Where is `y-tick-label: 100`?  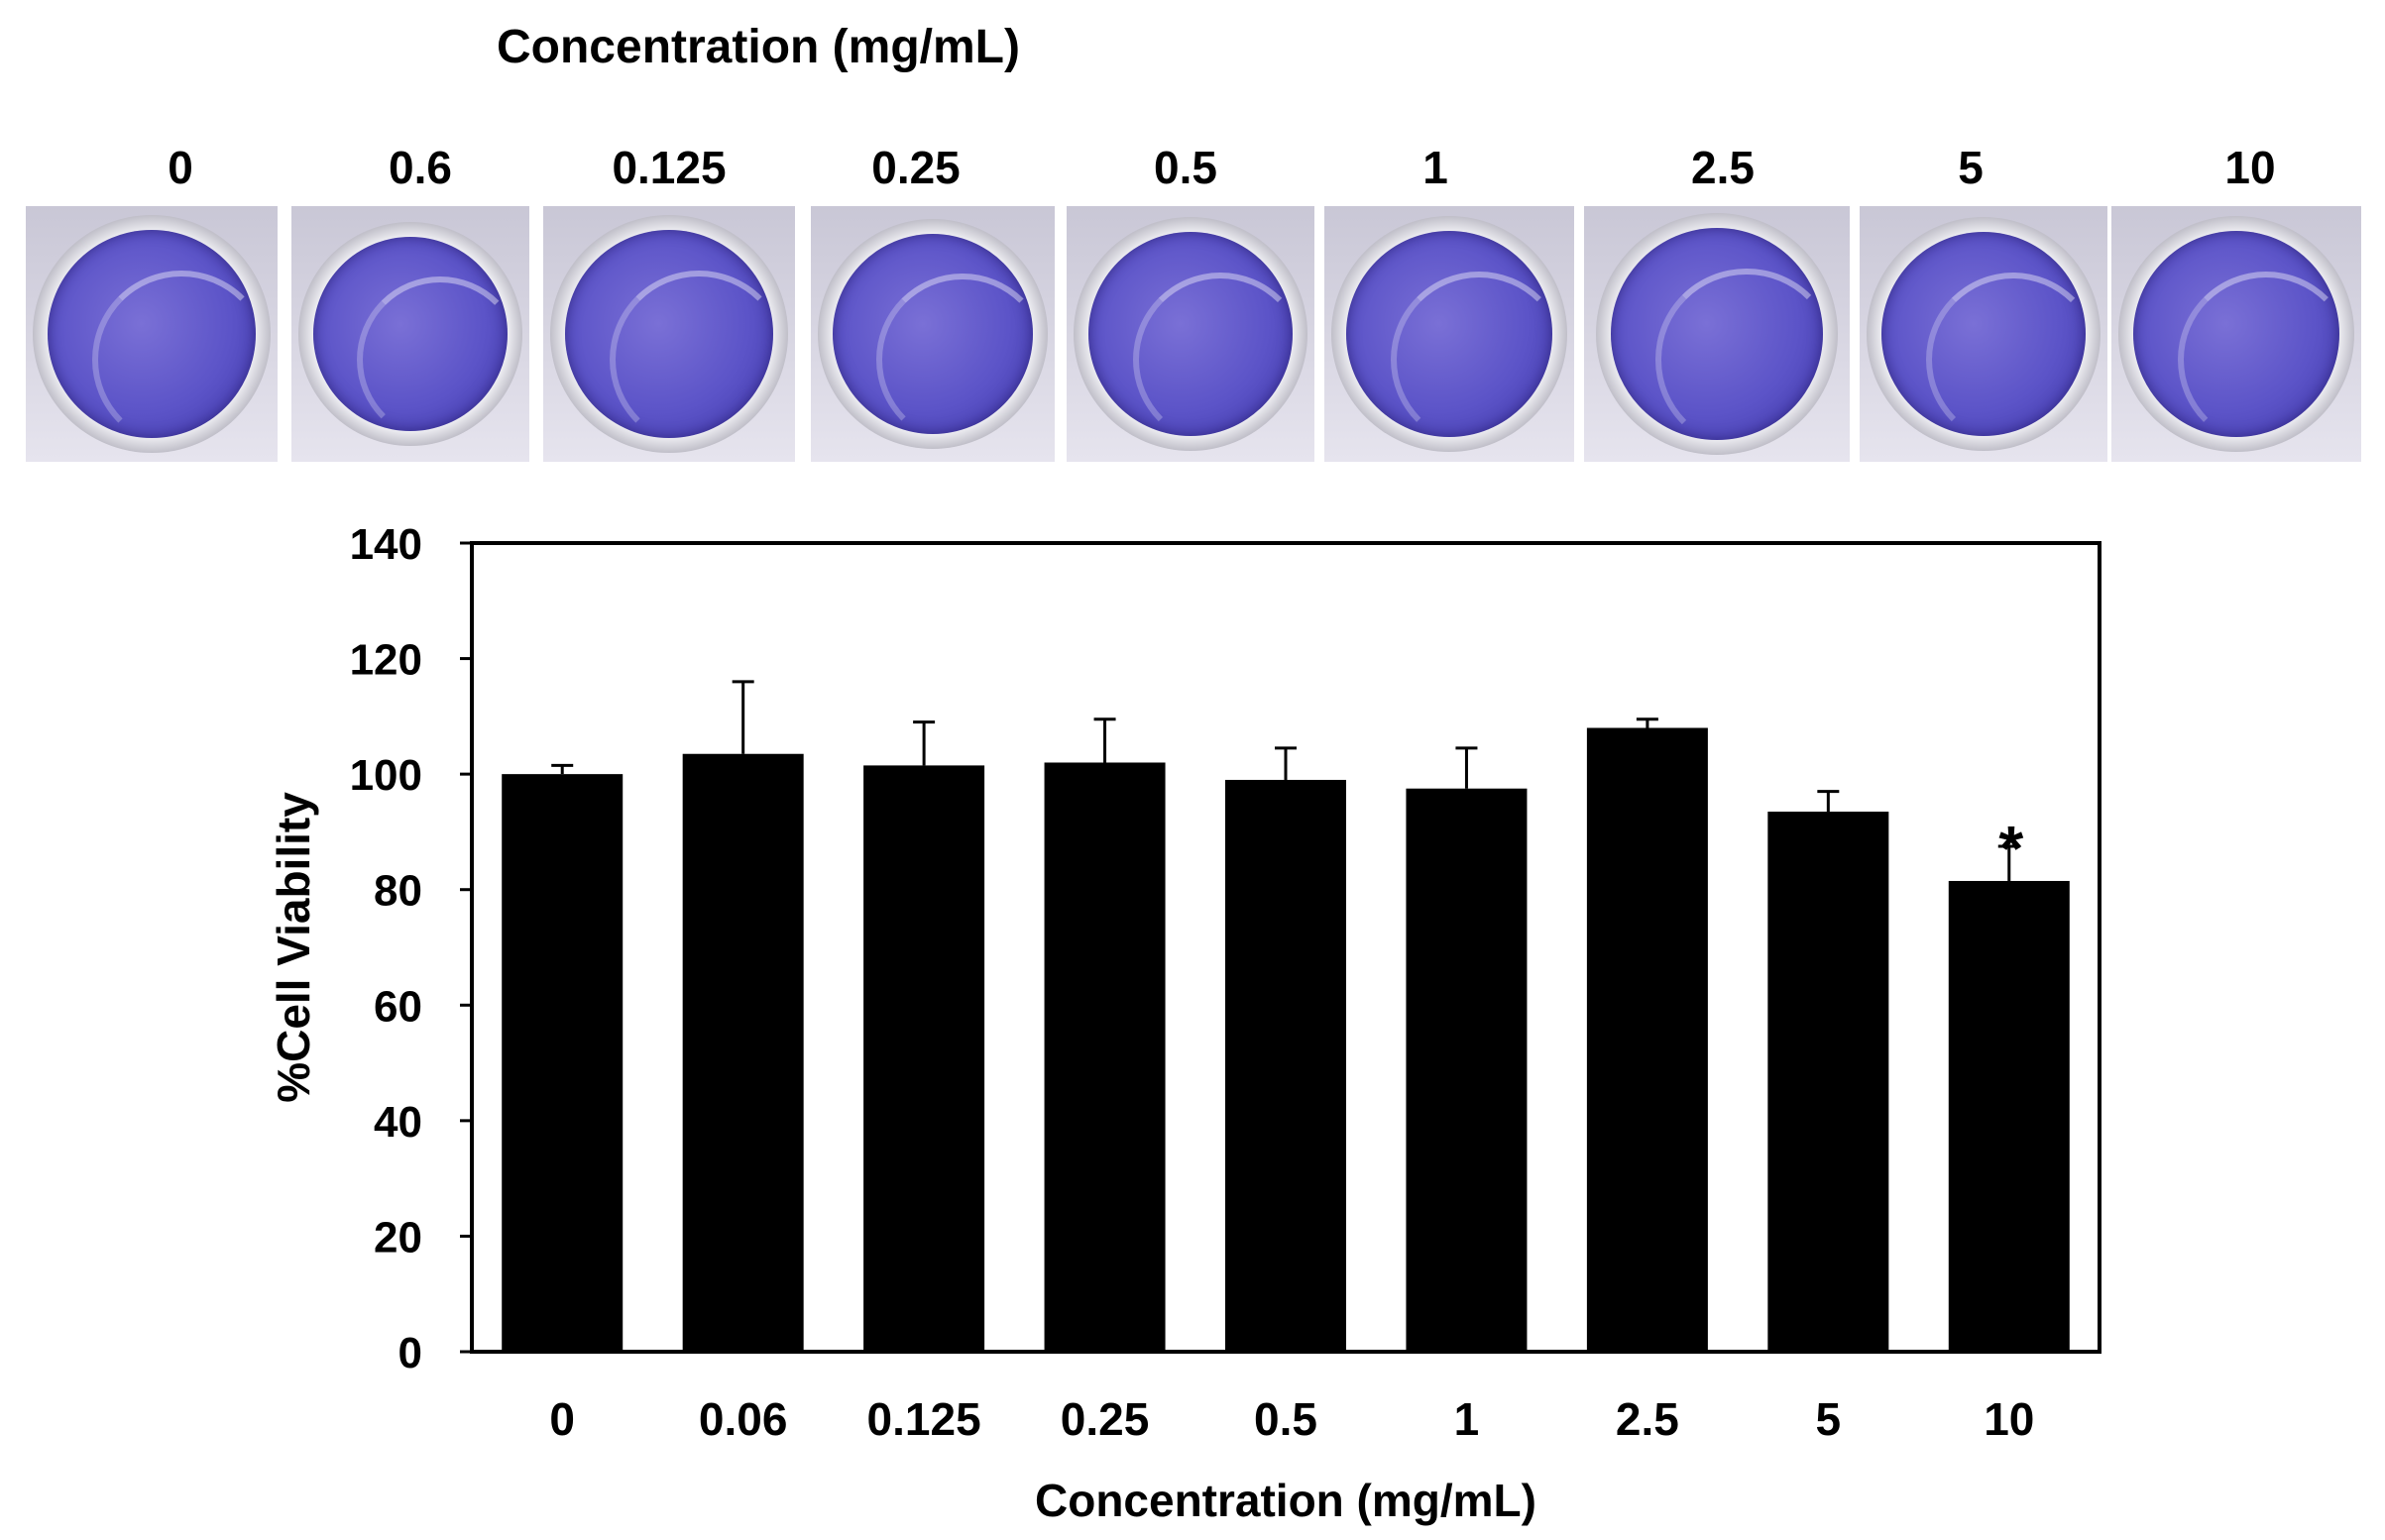
y-tick-label: 100 is located at coordinates (386, 775).